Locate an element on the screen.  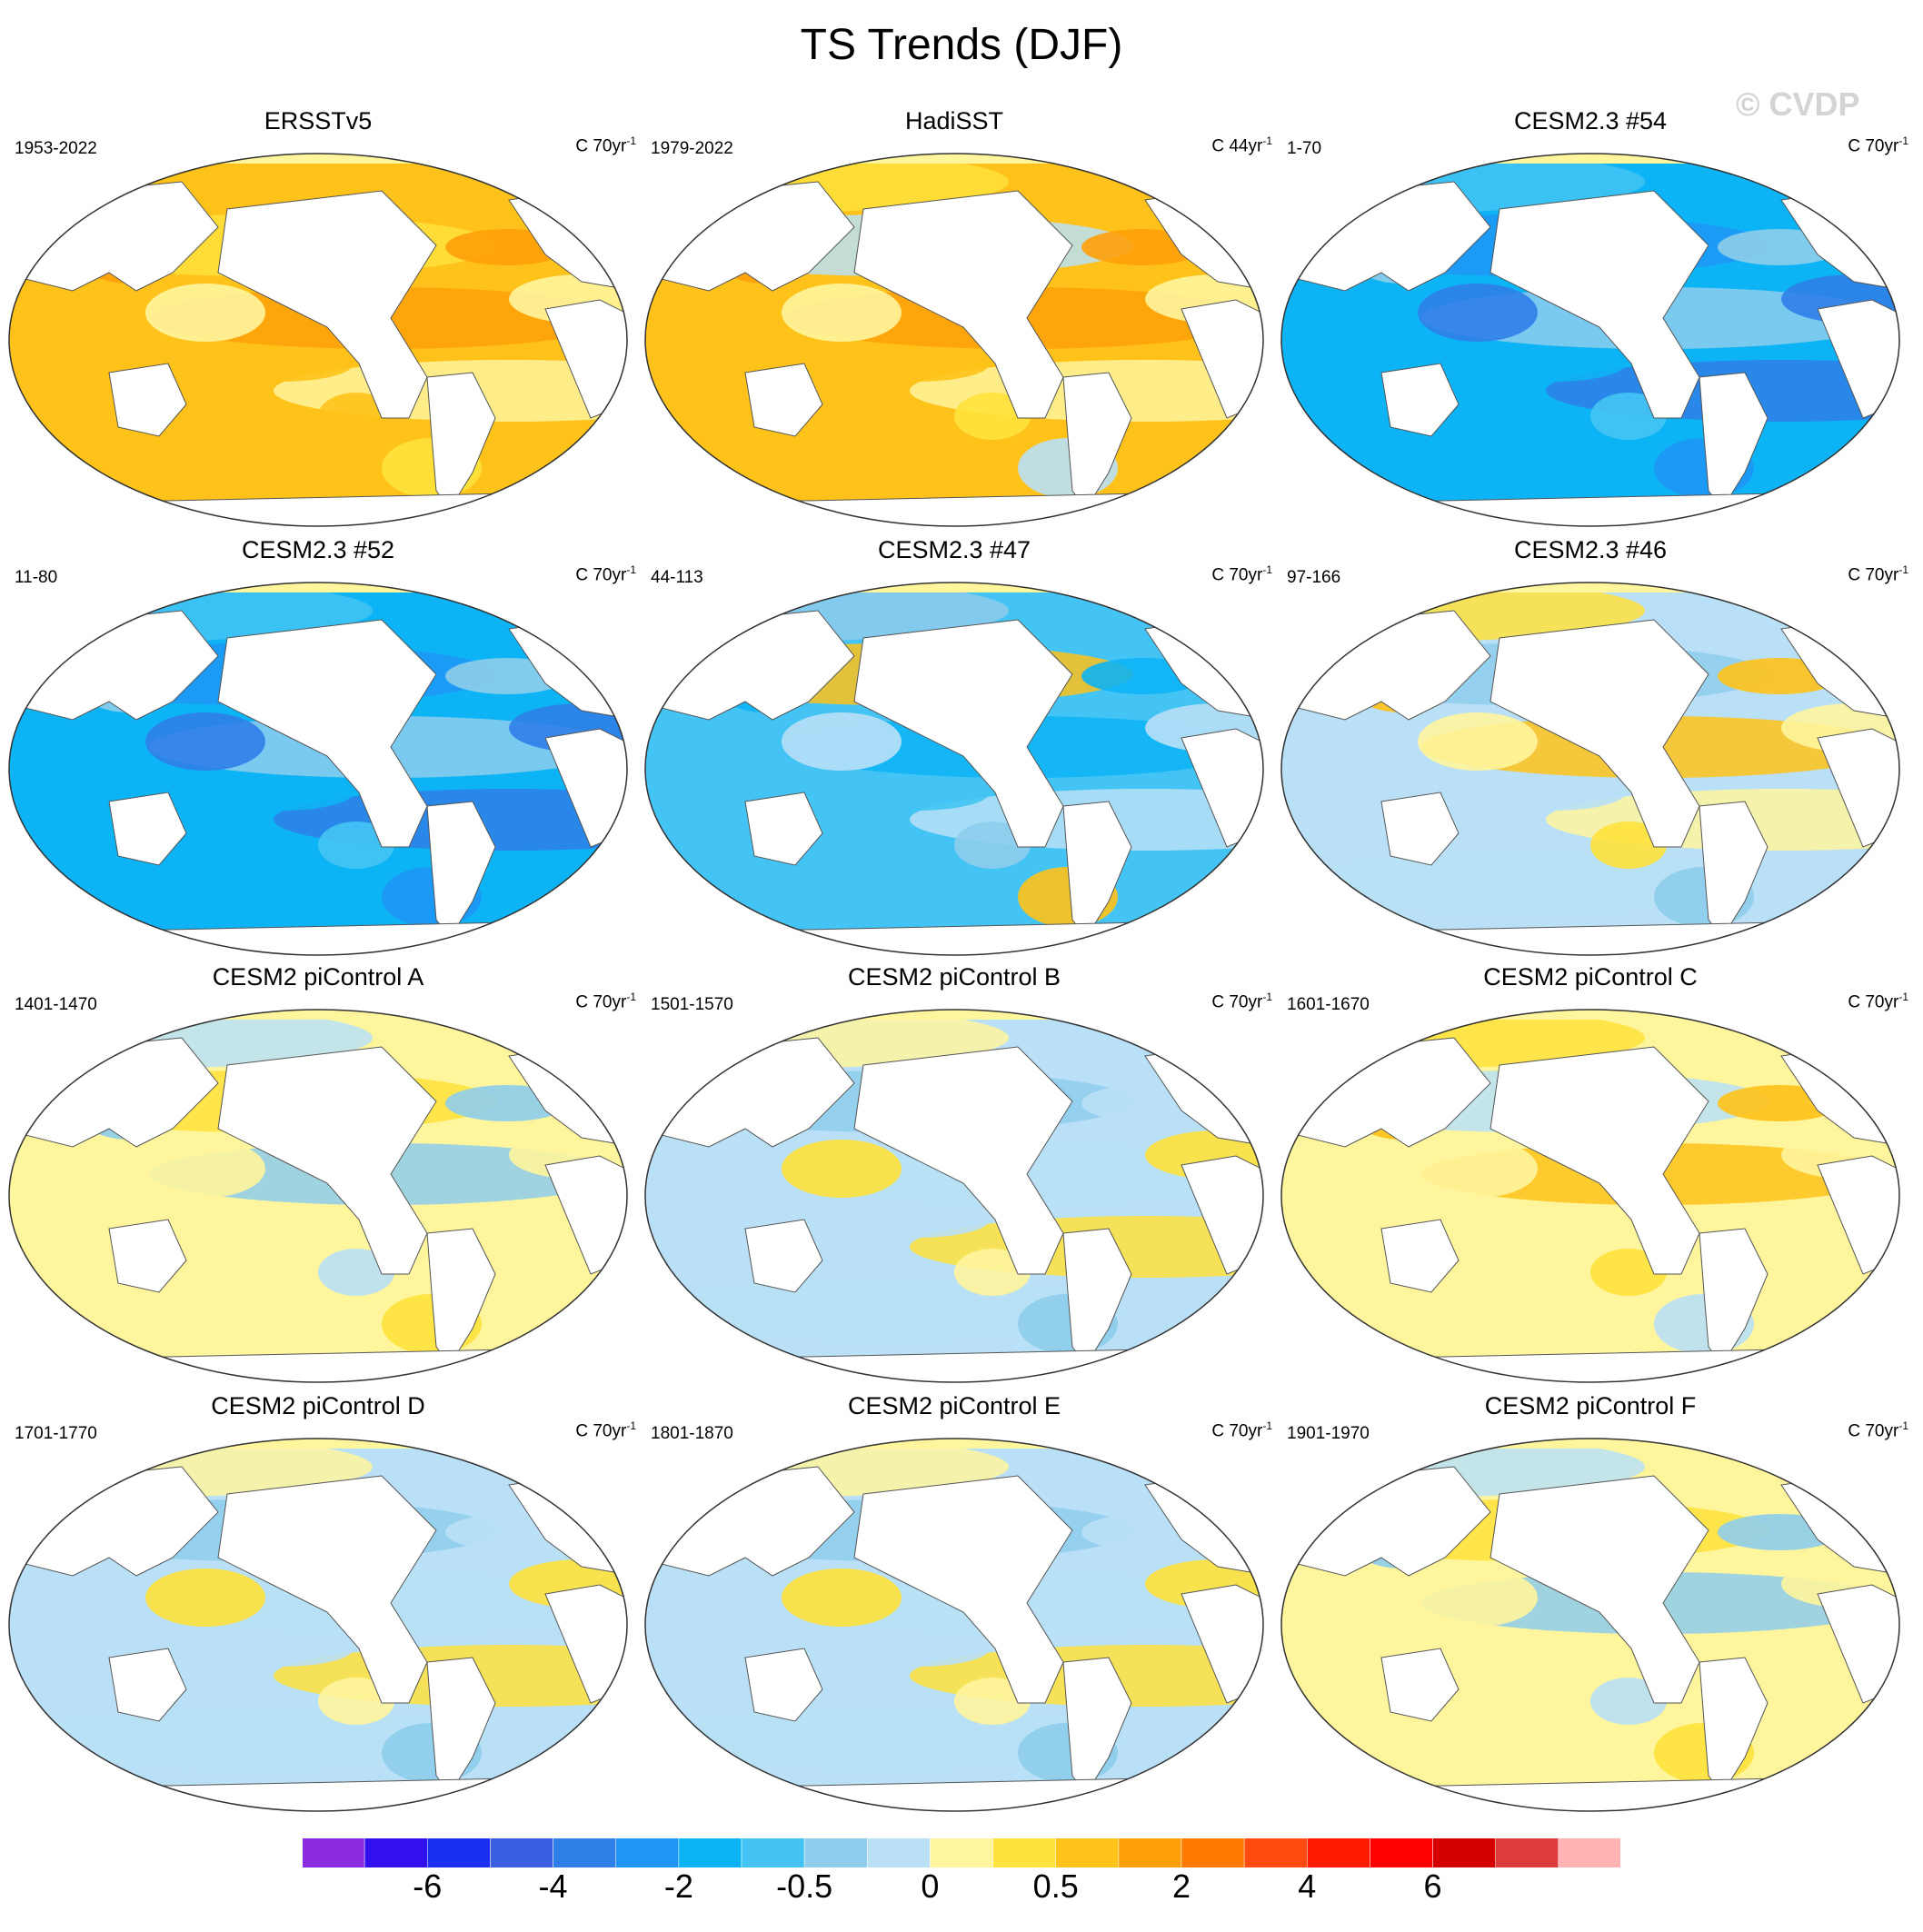
panel-period: 1-70 is located at coordinates (1304, 148).